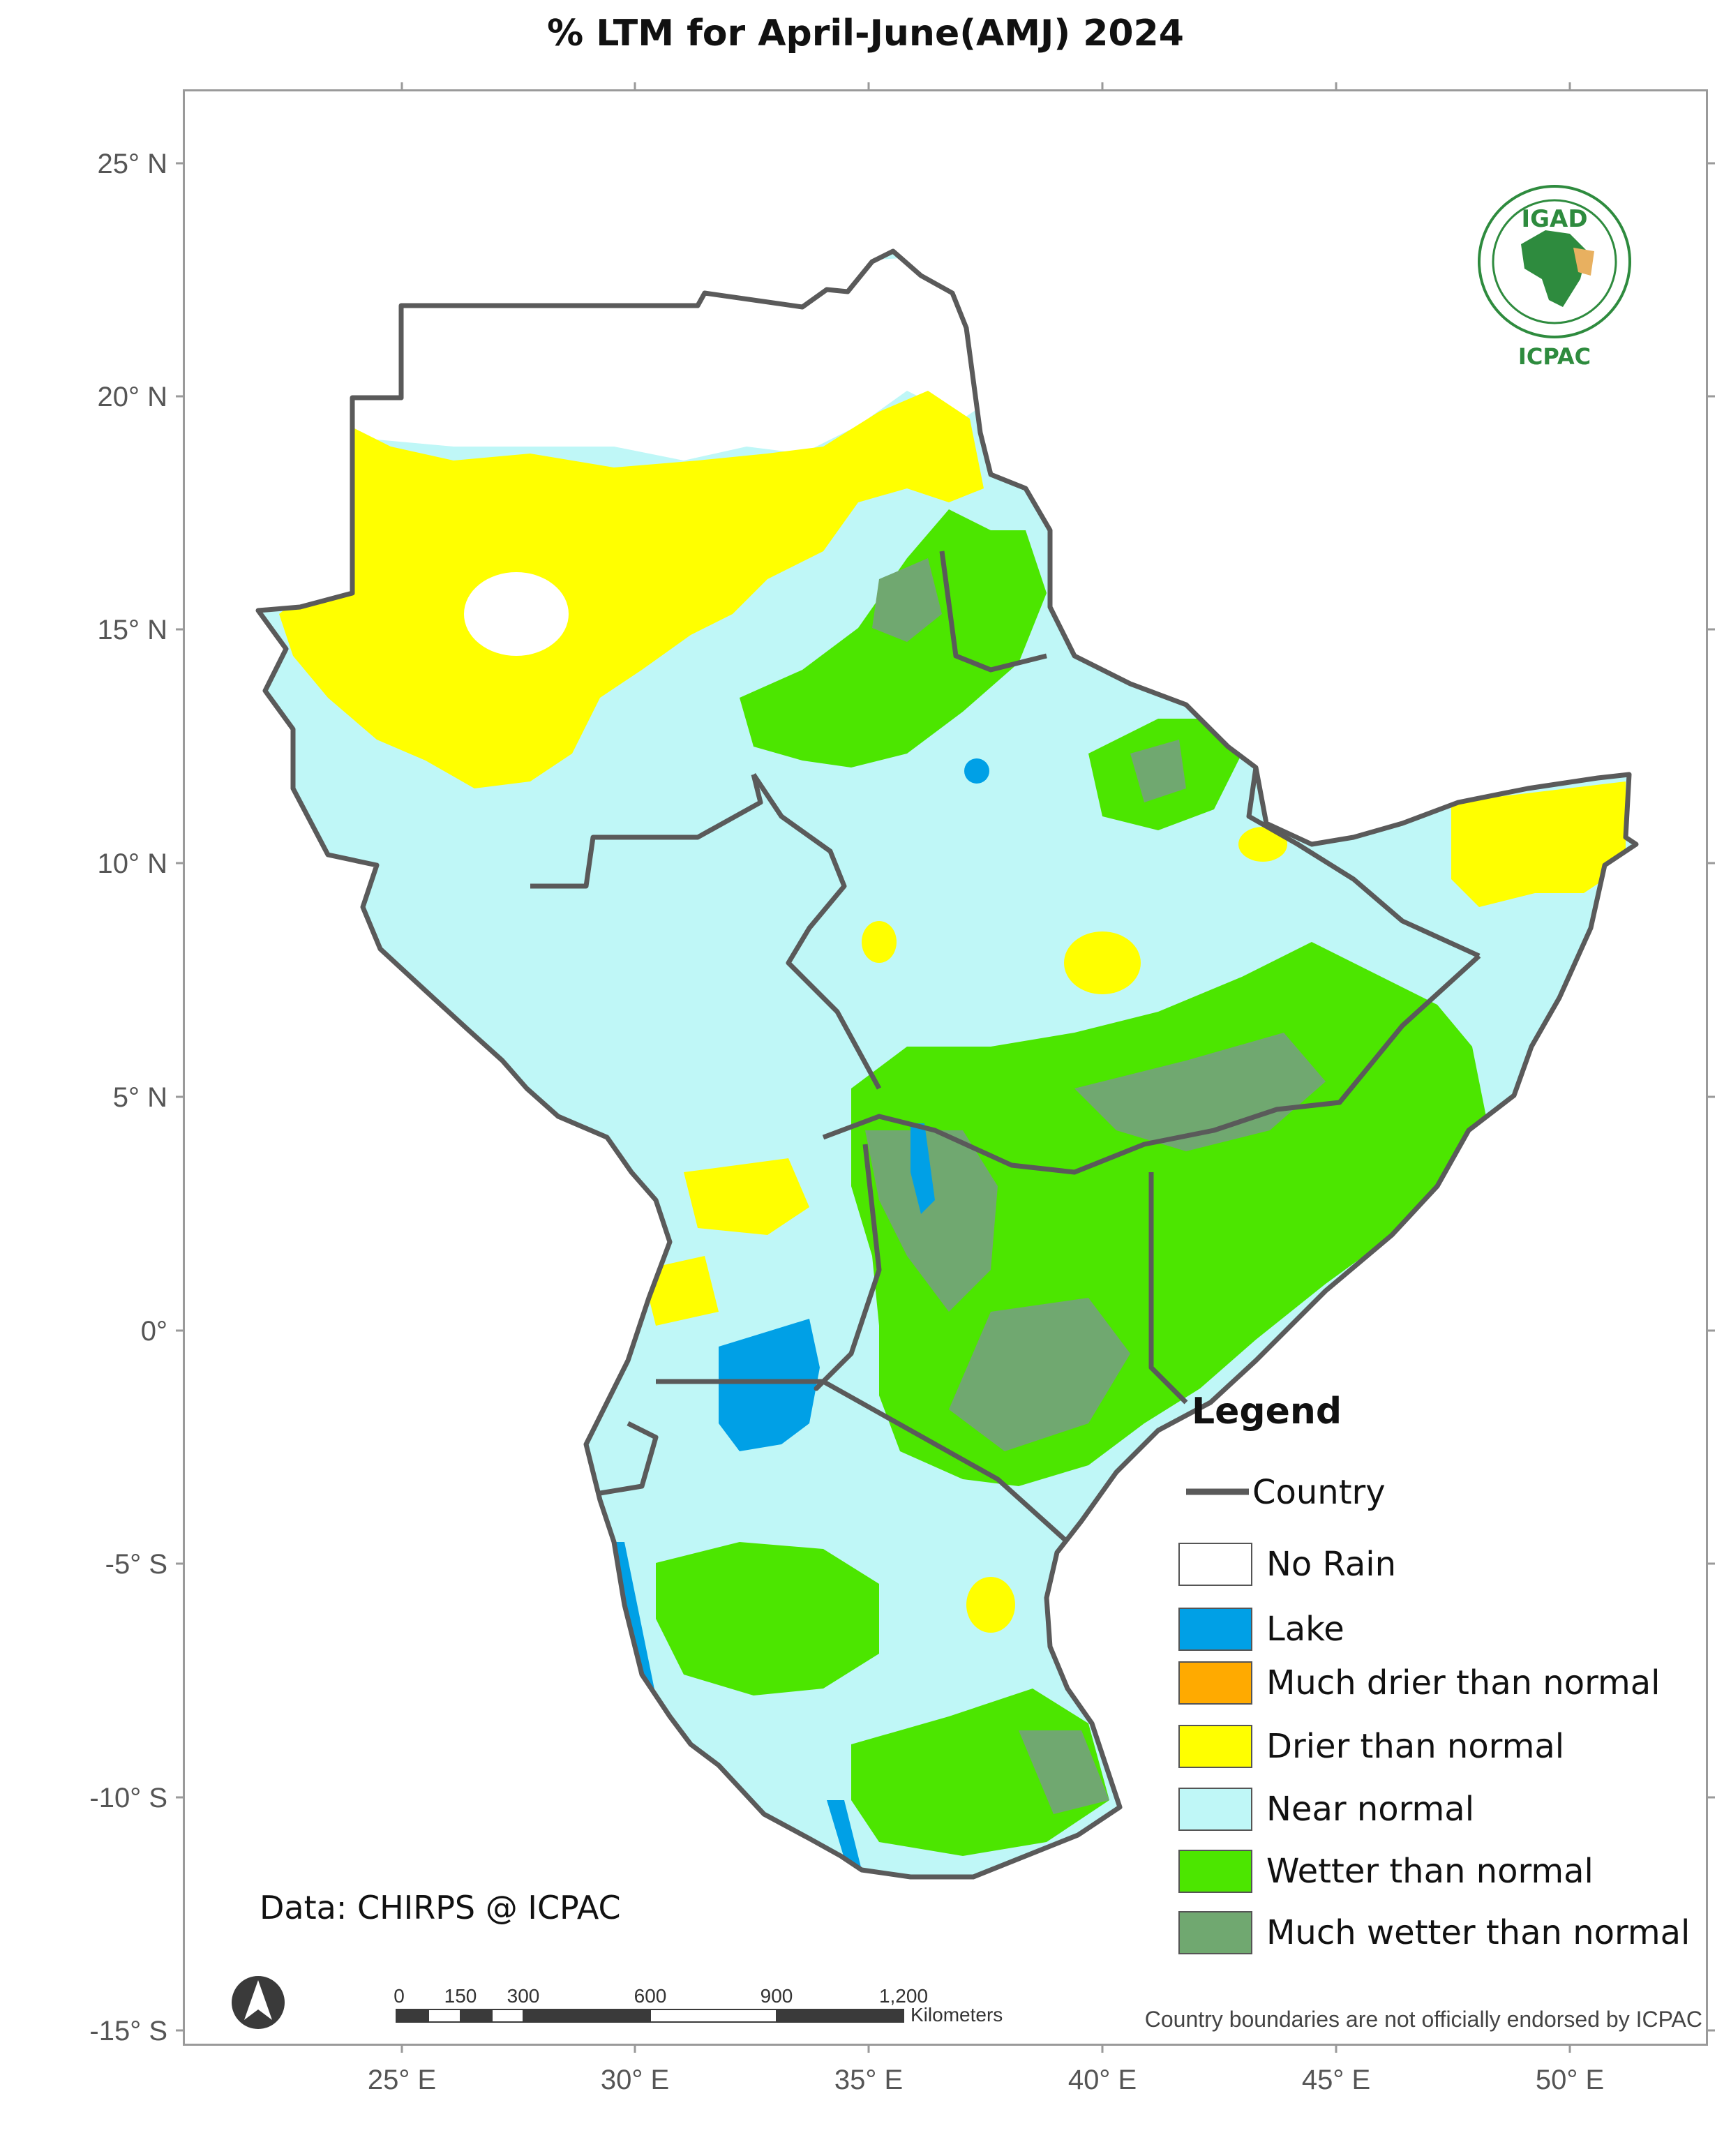  Describe the element at coordinates (1102, 2080) in the screenshot. I see `lon-label: 40° E` at that location.